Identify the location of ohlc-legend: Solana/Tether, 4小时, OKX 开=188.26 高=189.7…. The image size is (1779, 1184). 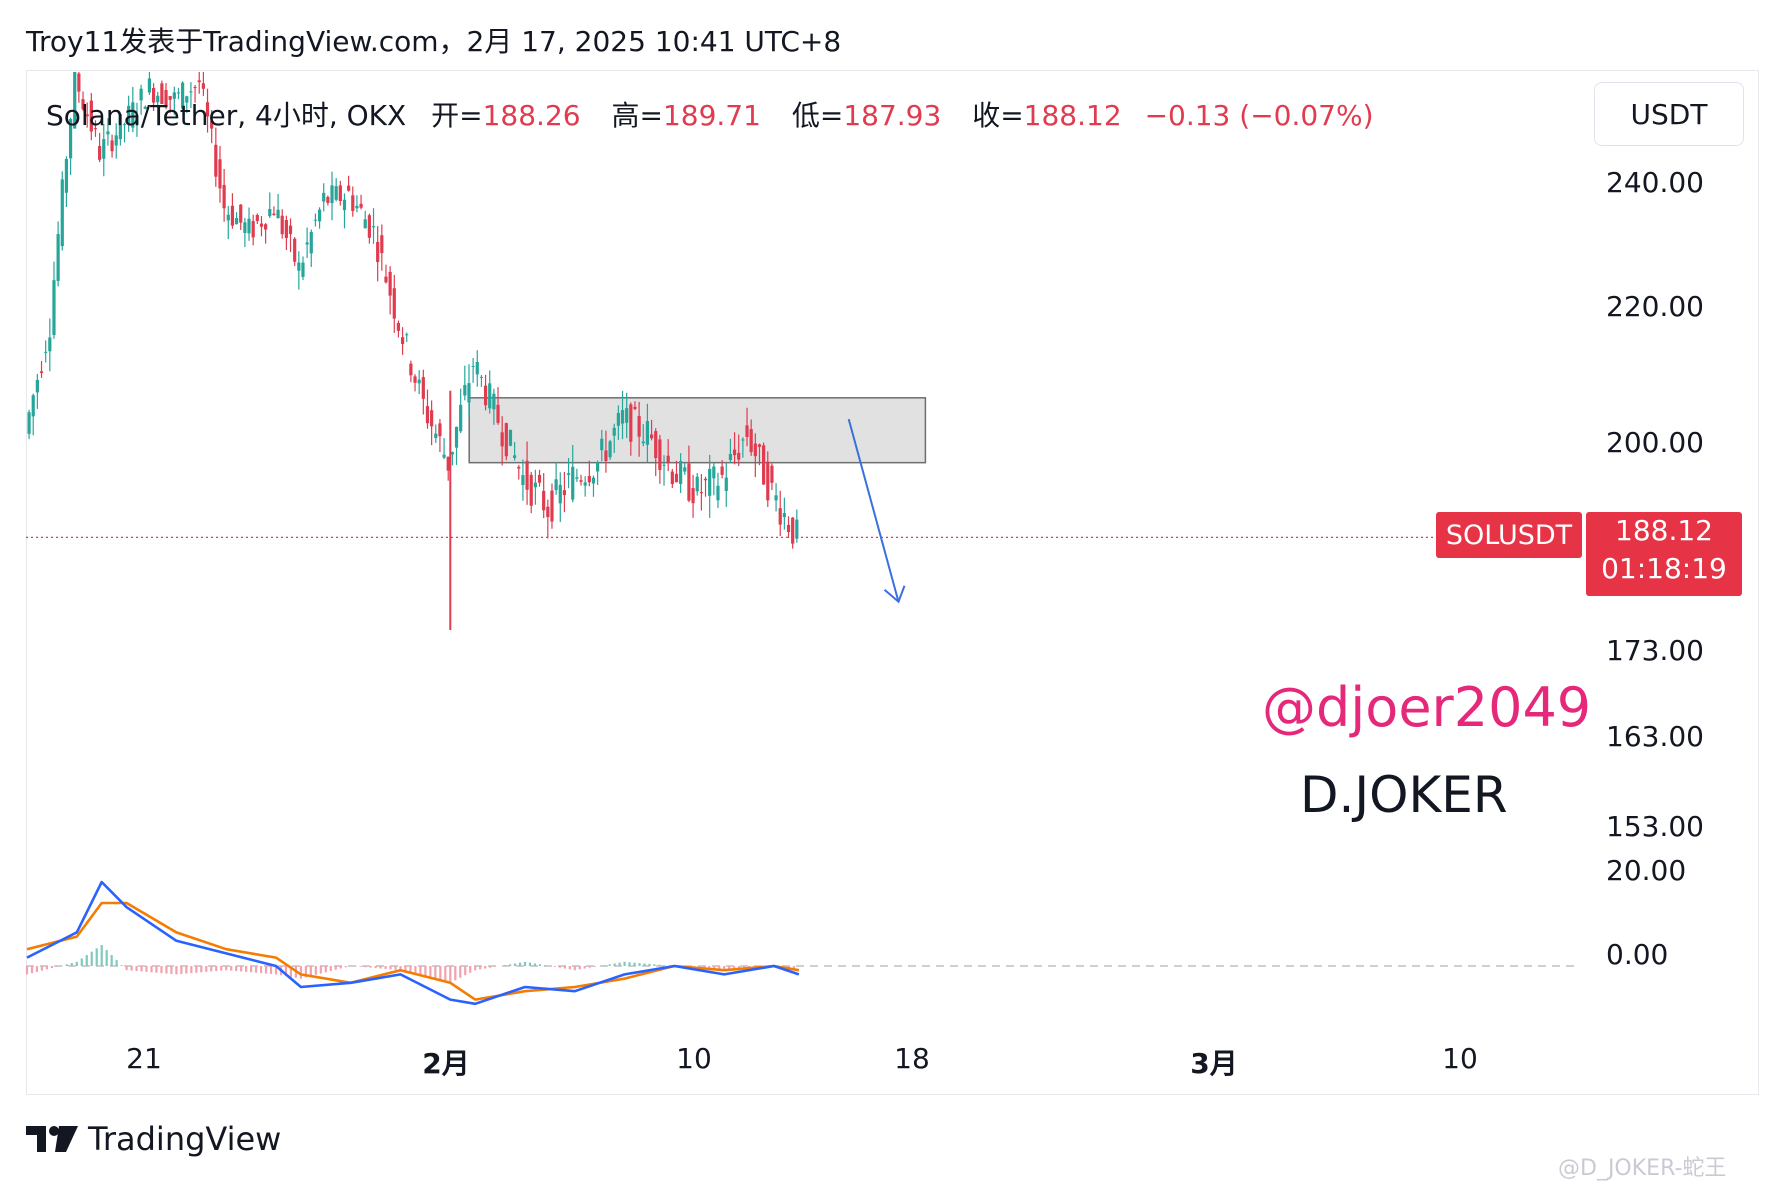
(710, 114).